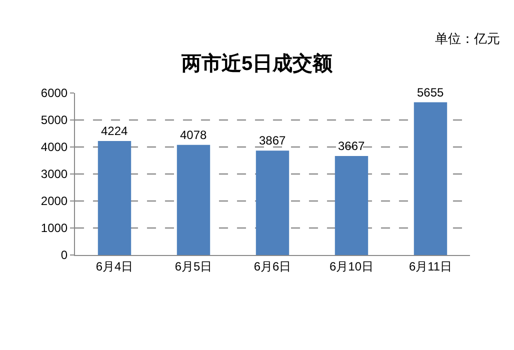  I want to click on x-tick-label: 6月10日, so click(351, 266).